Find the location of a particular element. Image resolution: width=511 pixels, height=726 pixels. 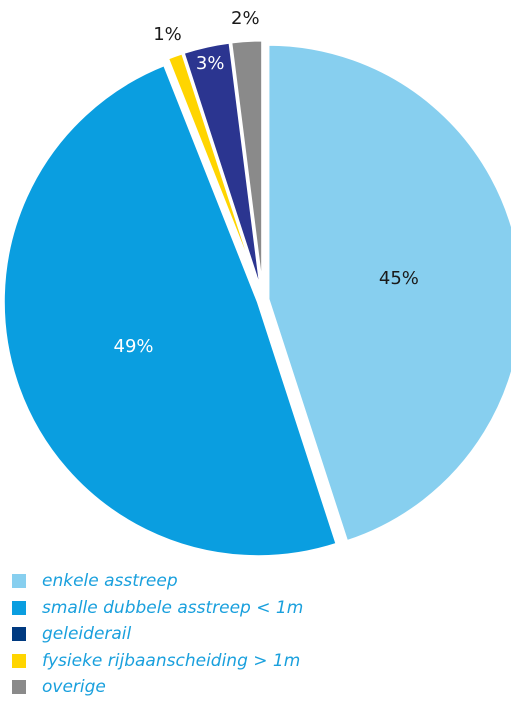

data-label-geleiderail: 3% is located at coordinates (210, 63).